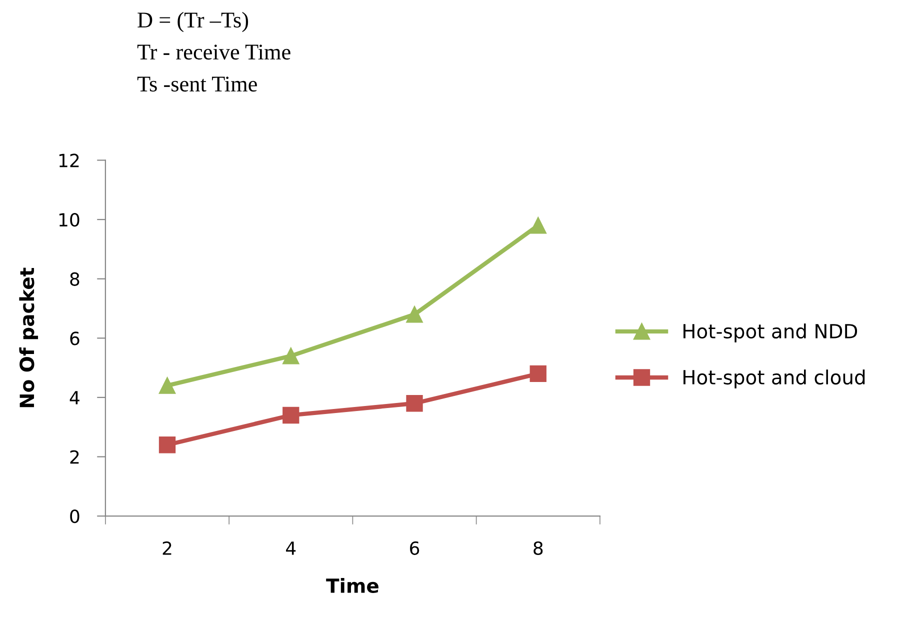 This screenshot has width=909, height=621. What do you see at coordinates (75, 339) in the screenshot?
I see `y-tick-label: 6` at bounding box center [75, 339].